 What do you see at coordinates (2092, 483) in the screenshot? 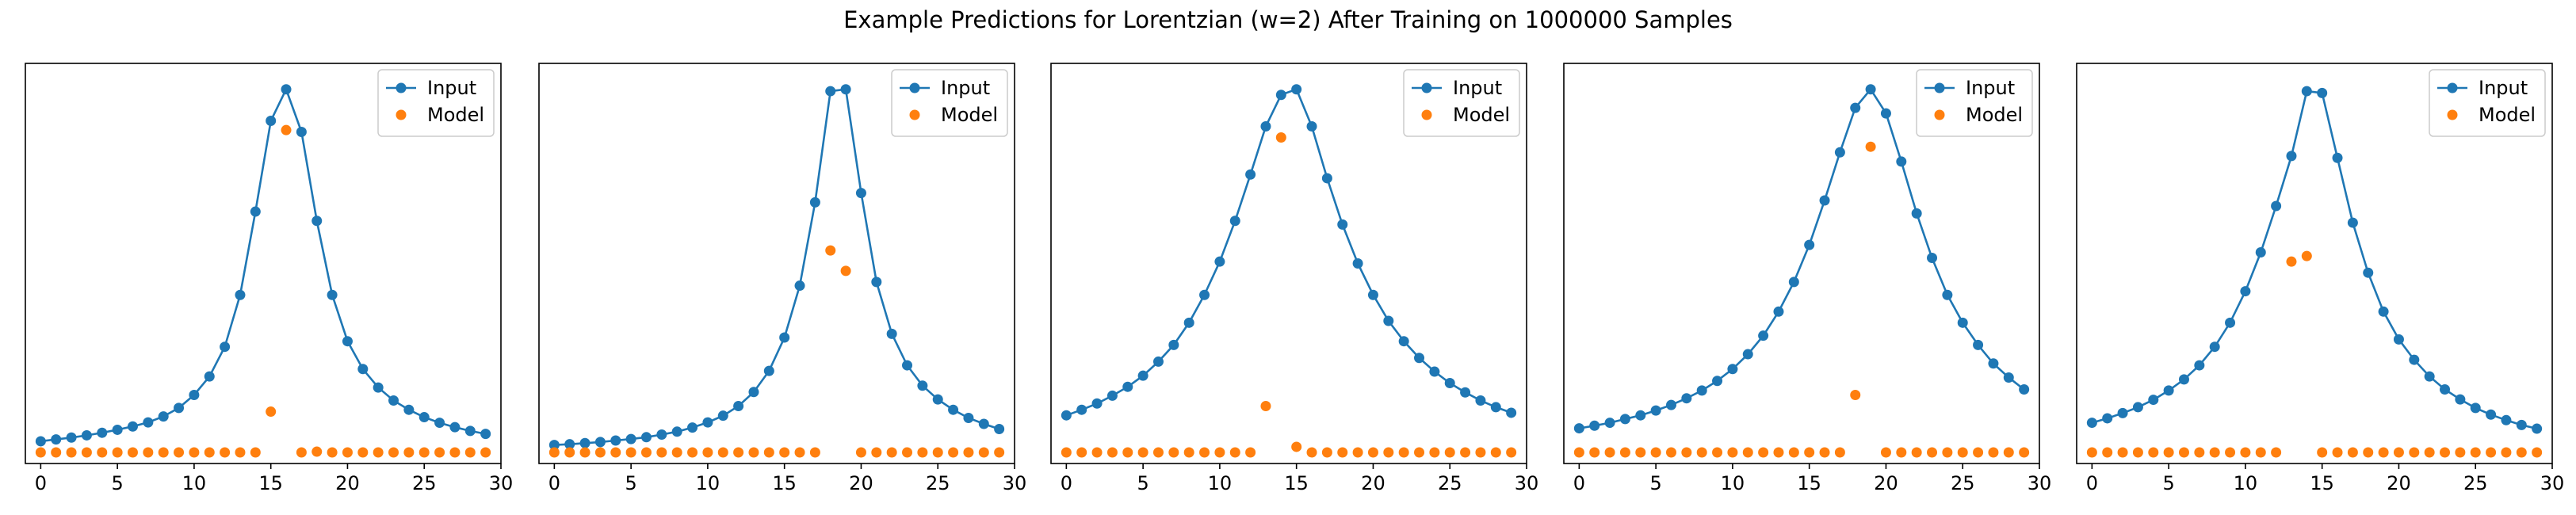
I see `x-tick-label: 0` at bounding box center [2092, 483].